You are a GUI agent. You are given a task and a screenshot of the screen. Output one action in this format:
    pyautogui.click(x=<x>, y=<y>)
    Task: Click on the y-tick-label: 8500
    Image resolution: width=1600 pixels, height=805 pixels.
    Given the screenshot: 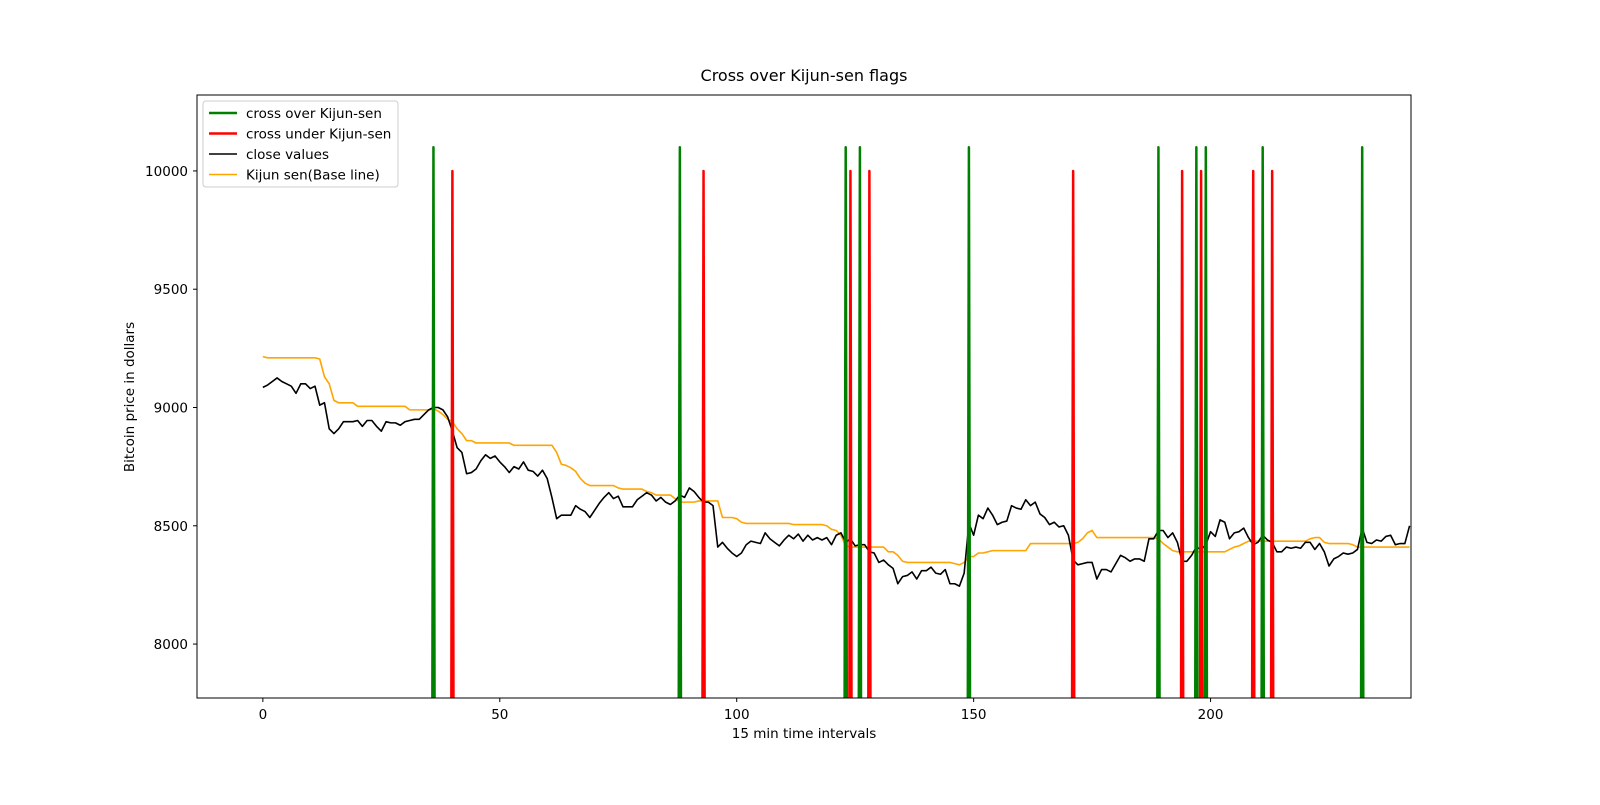 What is the action you would take?
    pyautogui.click(x=171, y=527)
    